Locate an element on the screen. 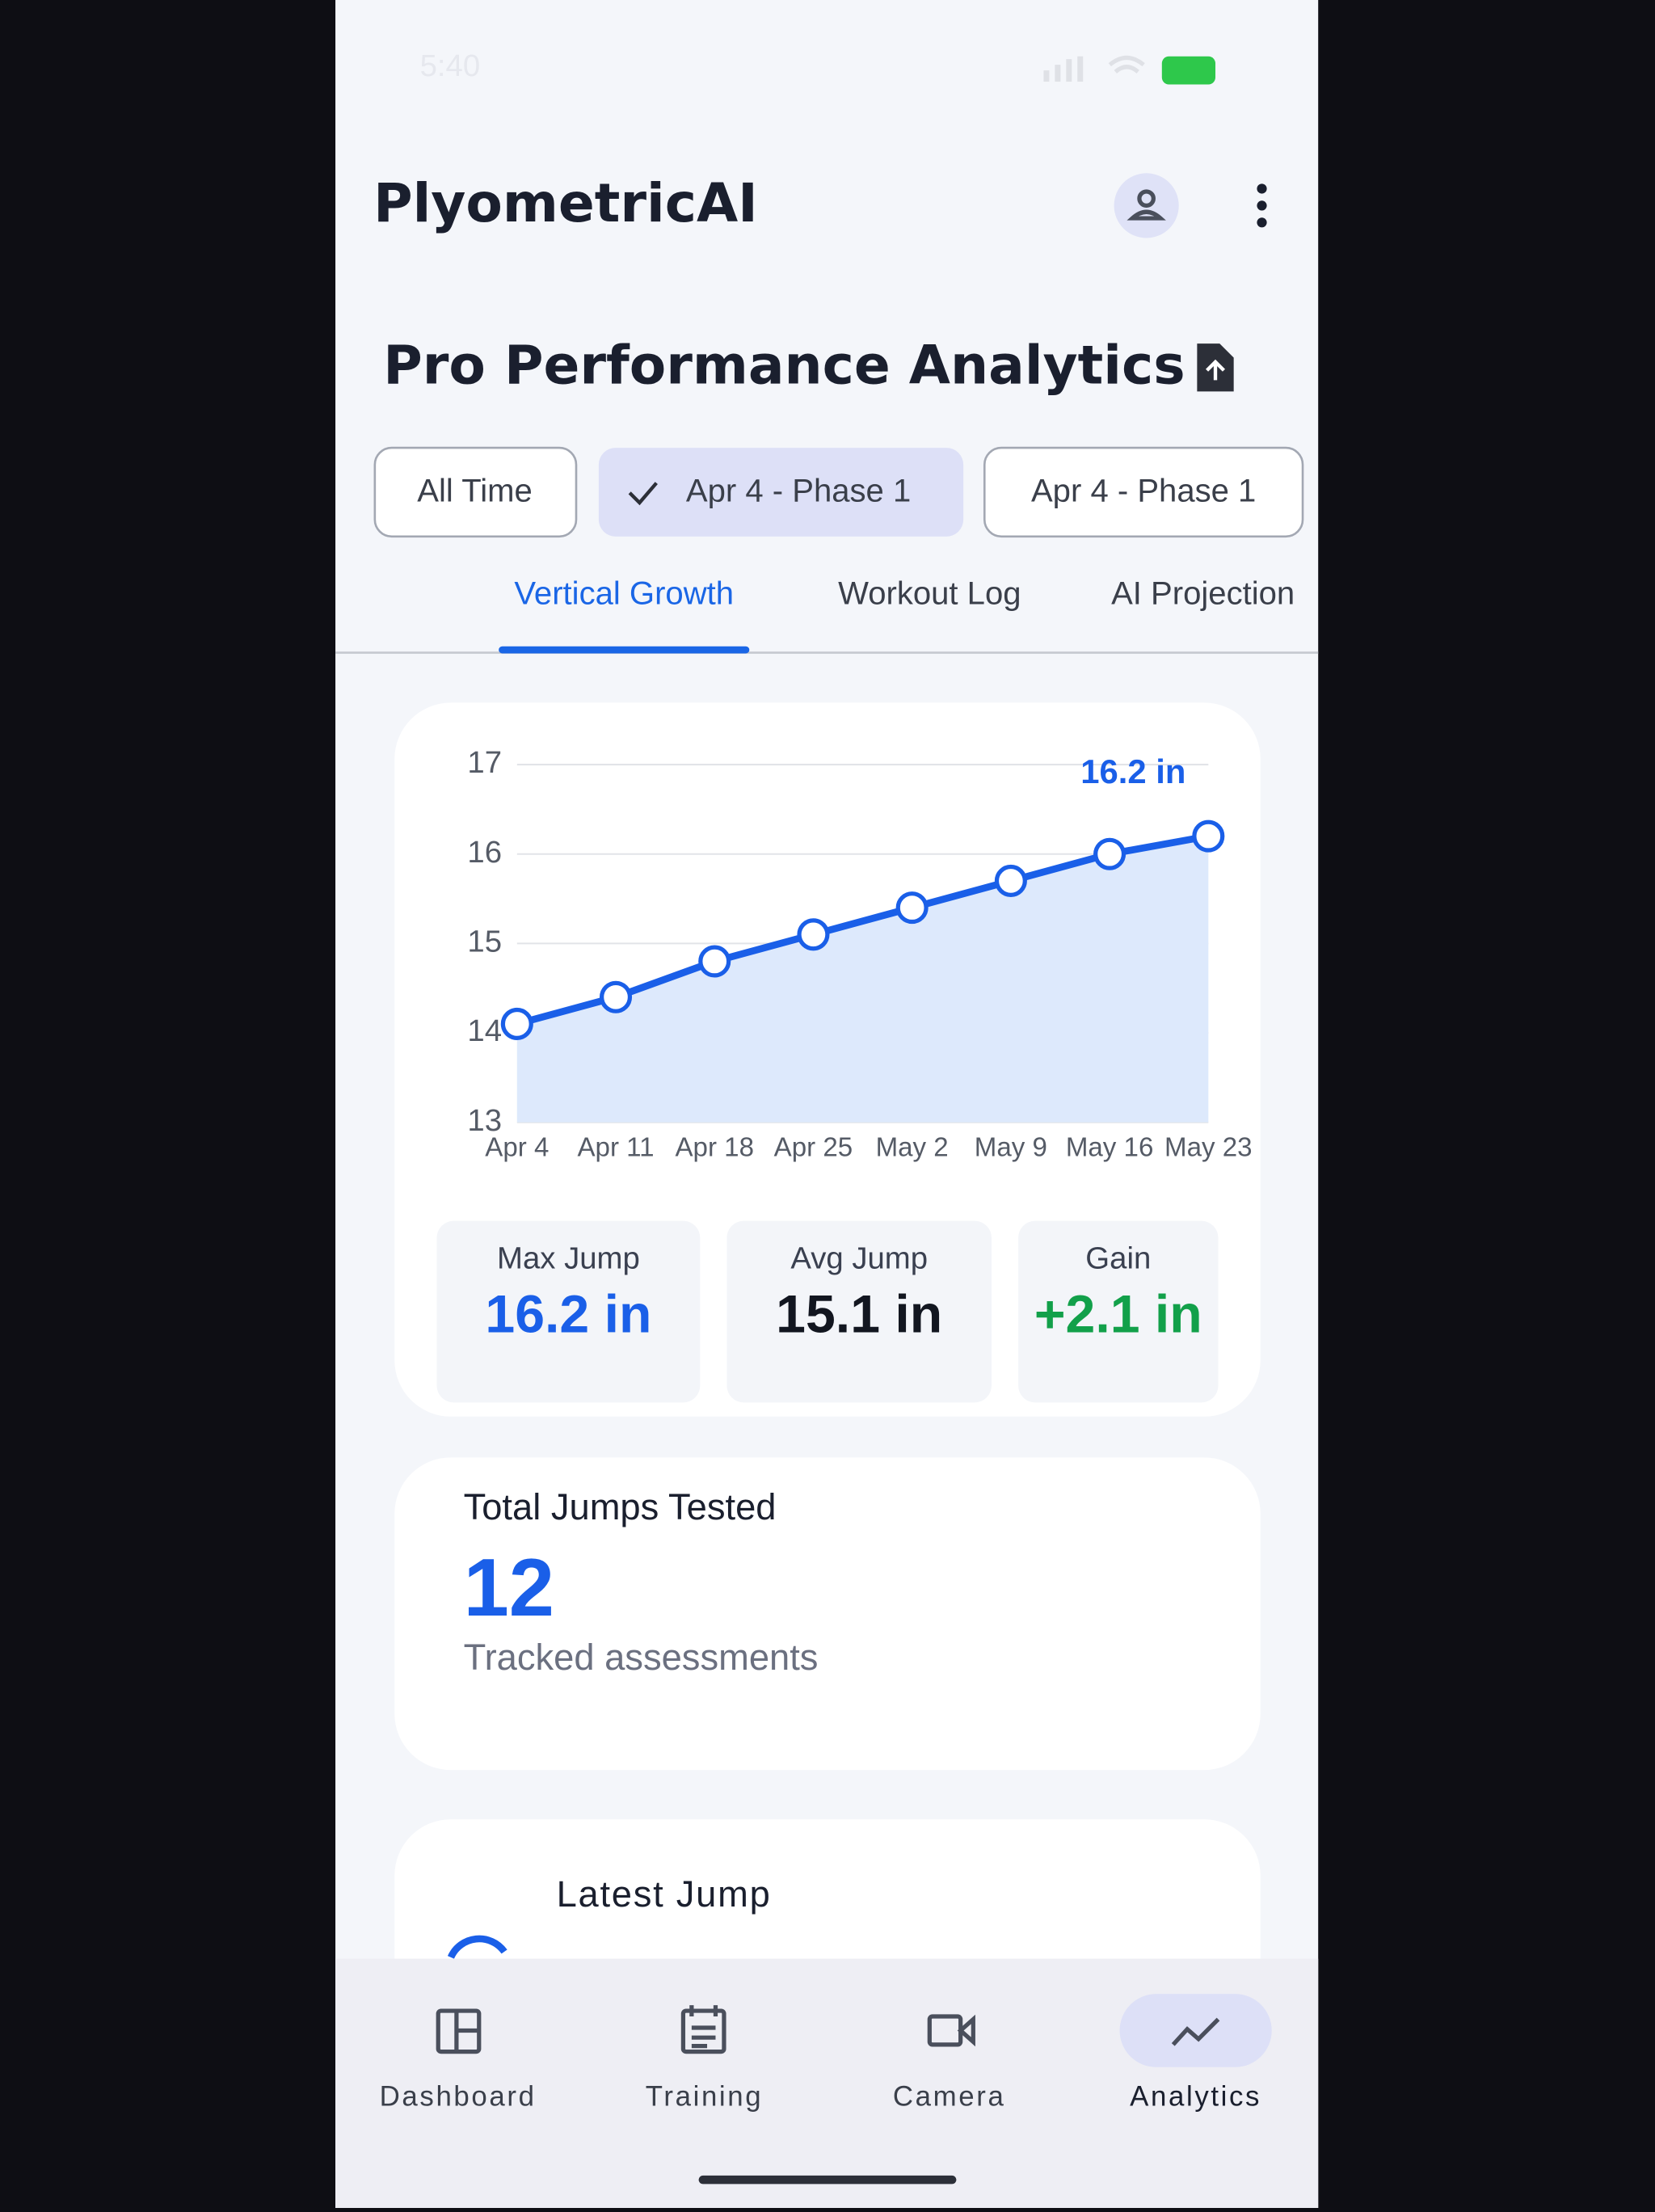 The width and height of the screenshot is (1655, 2212). stat-value: 15.1 in is located at coordinates (859, 1314).